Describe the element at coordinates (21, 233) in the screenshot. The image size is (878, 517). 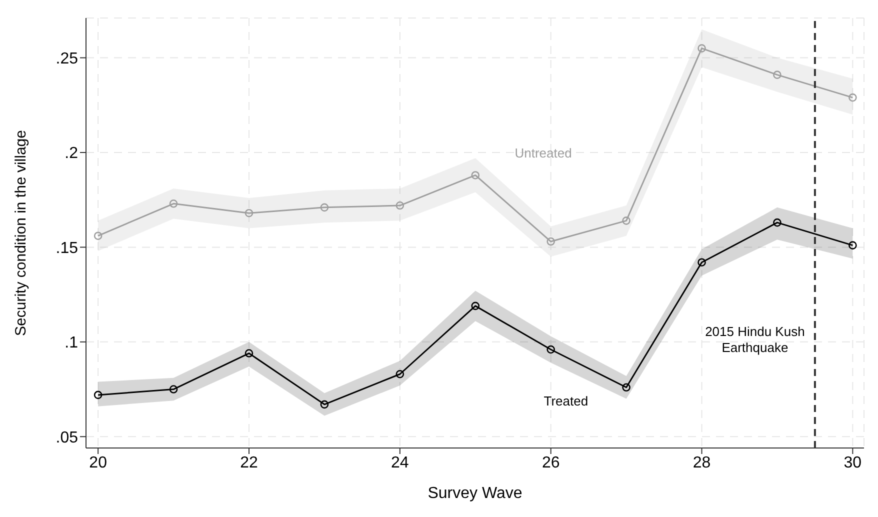
I see `y-axis-title: Security condition in the village` at that location.